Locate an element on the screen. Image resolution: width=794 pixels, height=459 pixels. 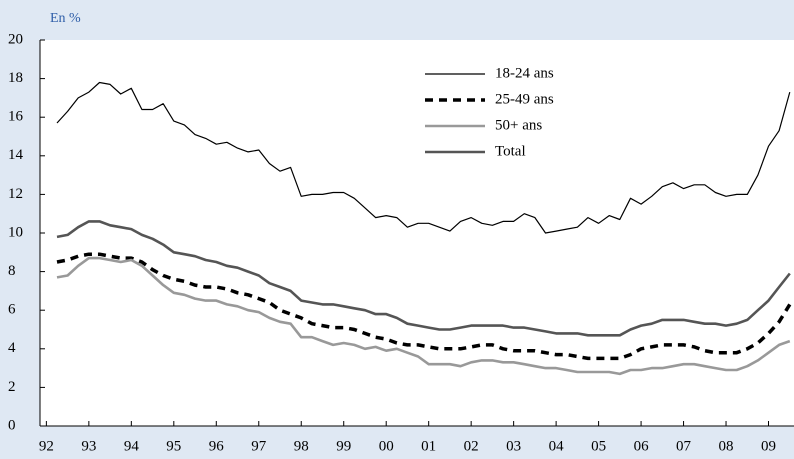
x-tick-label: 98 is located at coordinates (301, 446).